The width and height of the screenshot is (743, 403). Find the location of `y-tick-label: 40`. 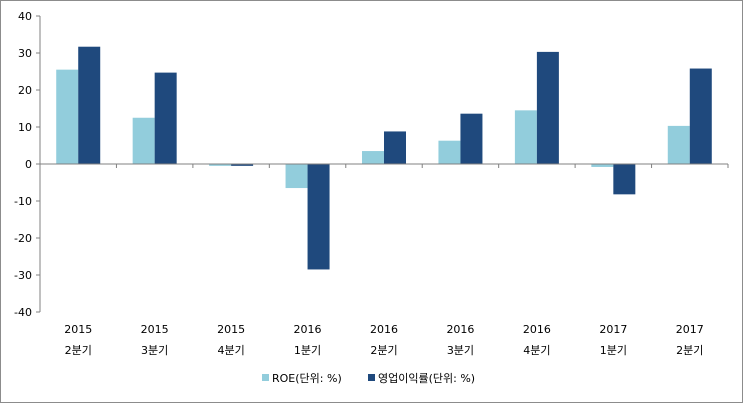

y-tick-label: 40 is located at coordinates (25, 16).